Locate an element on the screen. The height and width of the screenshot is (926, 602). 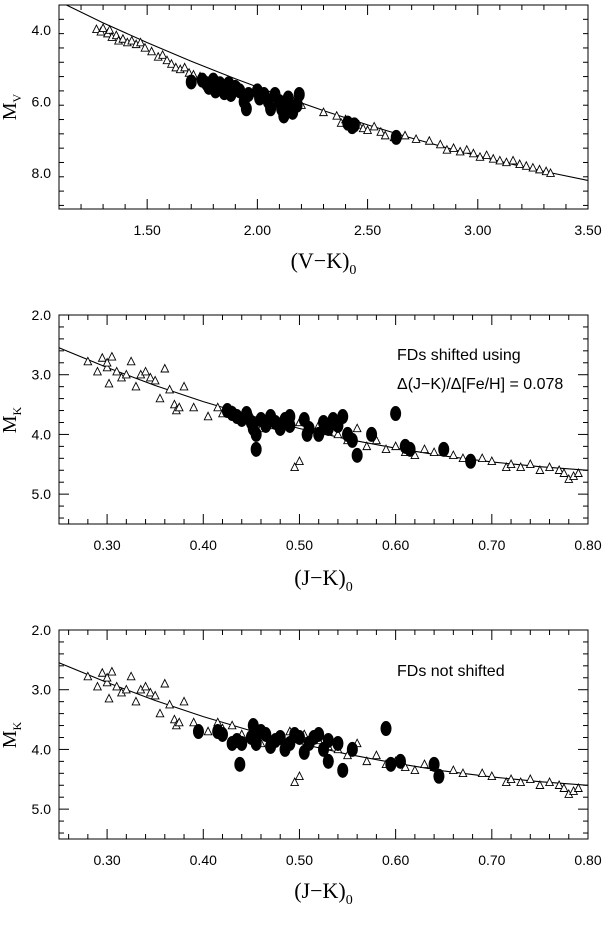
x-tick-label: 0.60 is located at coordinates (395, 860).